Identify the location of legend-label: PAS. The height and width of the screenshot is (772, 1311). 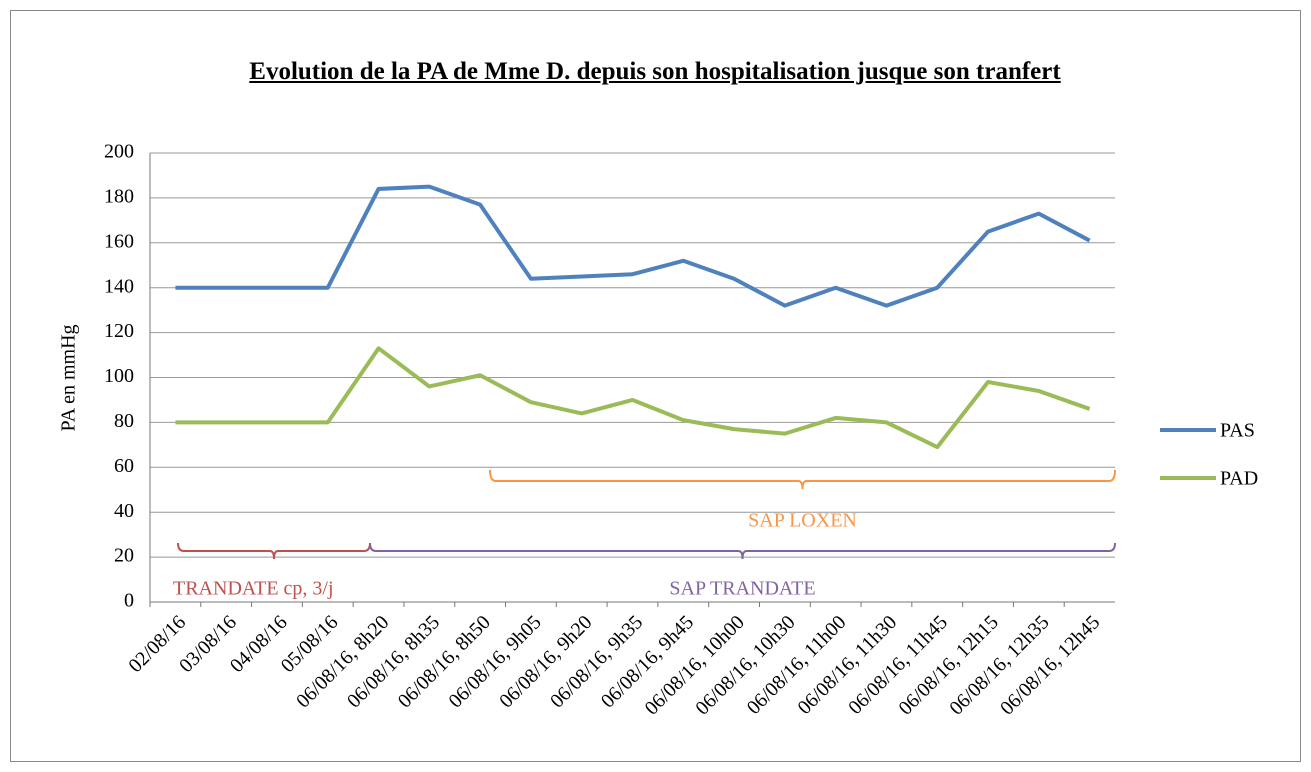
(1237, 431).